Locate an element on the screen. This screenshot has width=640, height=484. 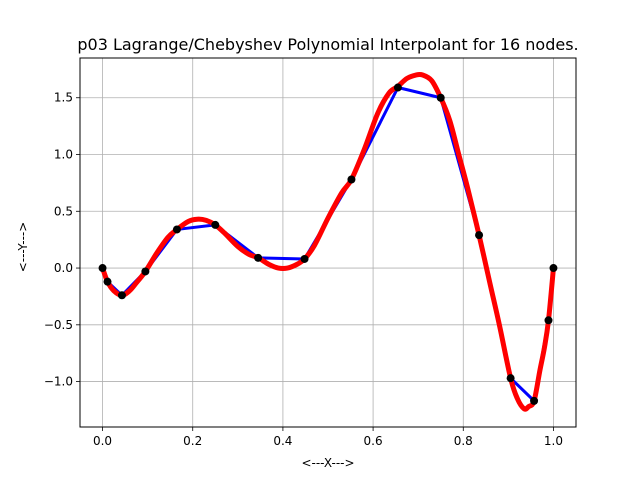
y-tick-label: 0.0 is located at coordinates (63, 268).